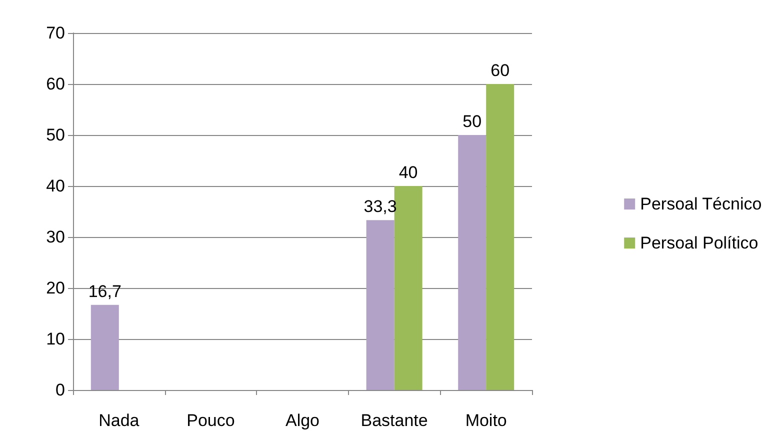 This screenshot has width=777, height=447. Describe the element at coordinates (119, 420) in the screenshot. I see `x-tick-label: Nada` at that location.